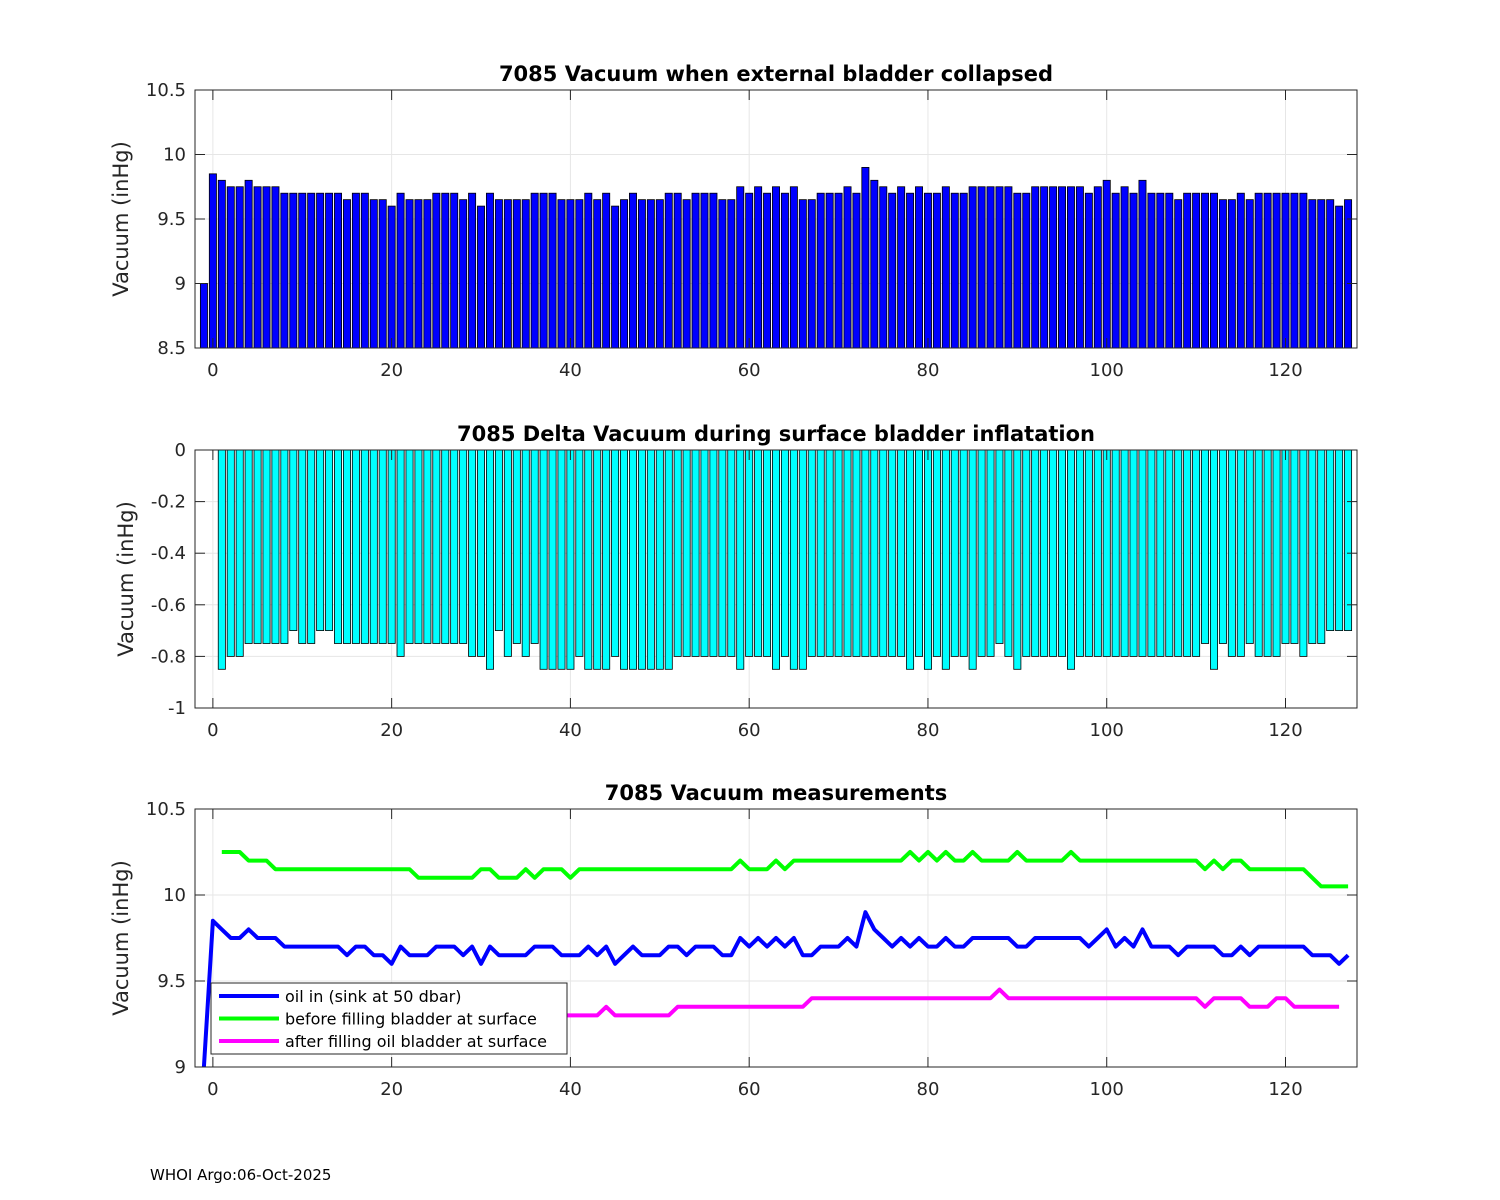 The height and width of the screenshot is (1200, 1500). What do you see at coordinates (1107, 370) in the screenshot?
I see `x-tick-label: 100` at bounding box center [1107, 370].